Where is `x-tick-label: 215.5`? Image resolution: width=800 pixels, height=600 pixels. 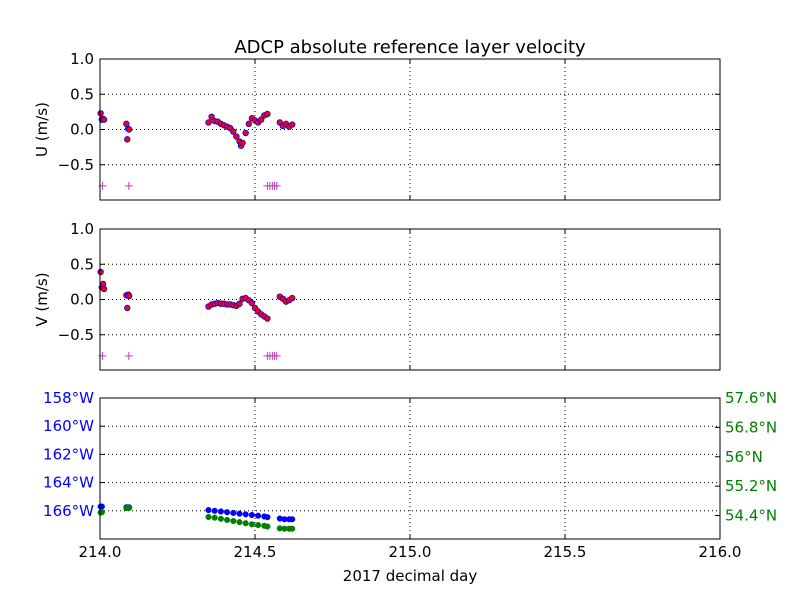
x-tick-label: 215.5 is located at coordinates (565, 552).